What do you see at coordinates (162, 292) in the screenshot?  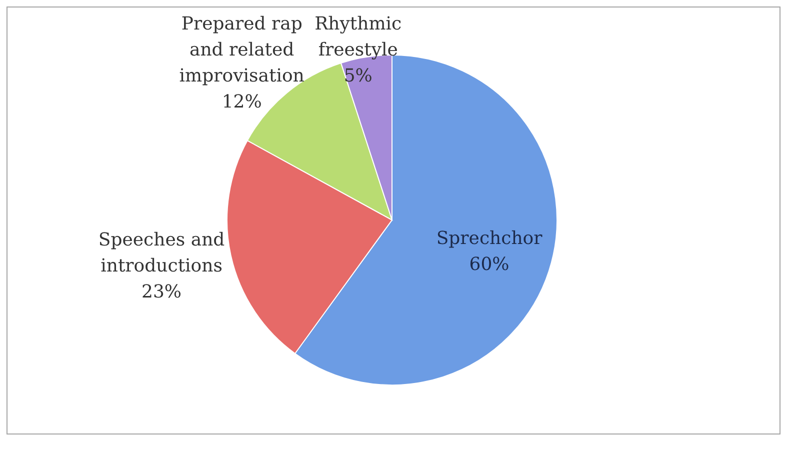 I see `data-label: 23%` at bounding box center [162, 292].